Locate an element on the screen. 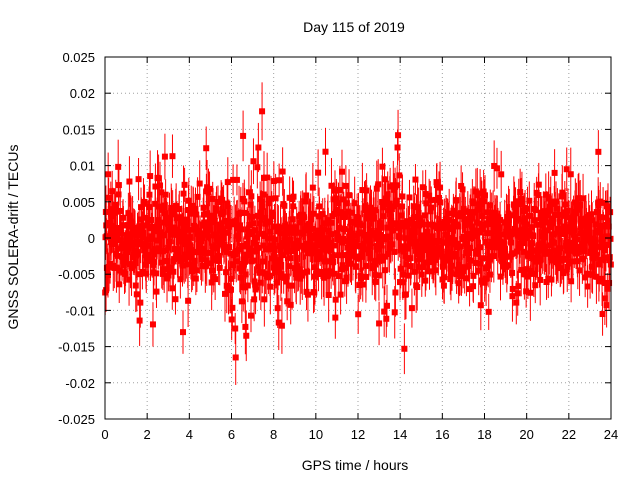 The image size is (640, 480). y-tick-label: -0.015 is located at coordinates (76, 347).